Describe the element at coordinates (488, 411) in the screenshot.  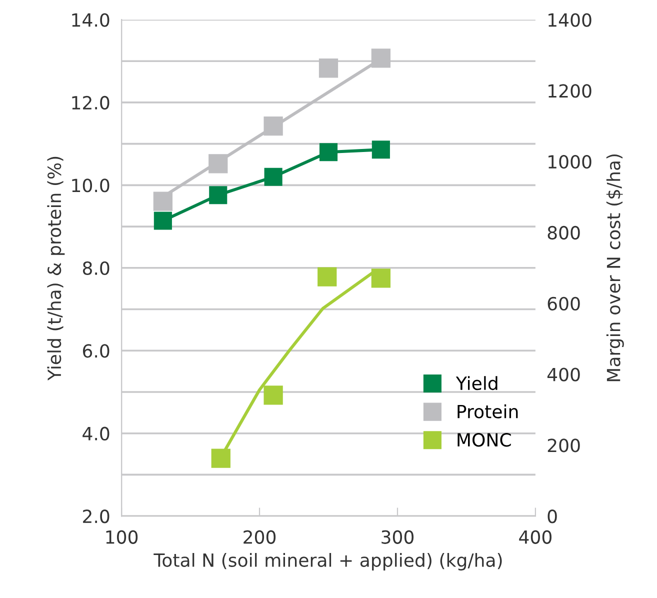
I see `legend-label: Protein` at that location.